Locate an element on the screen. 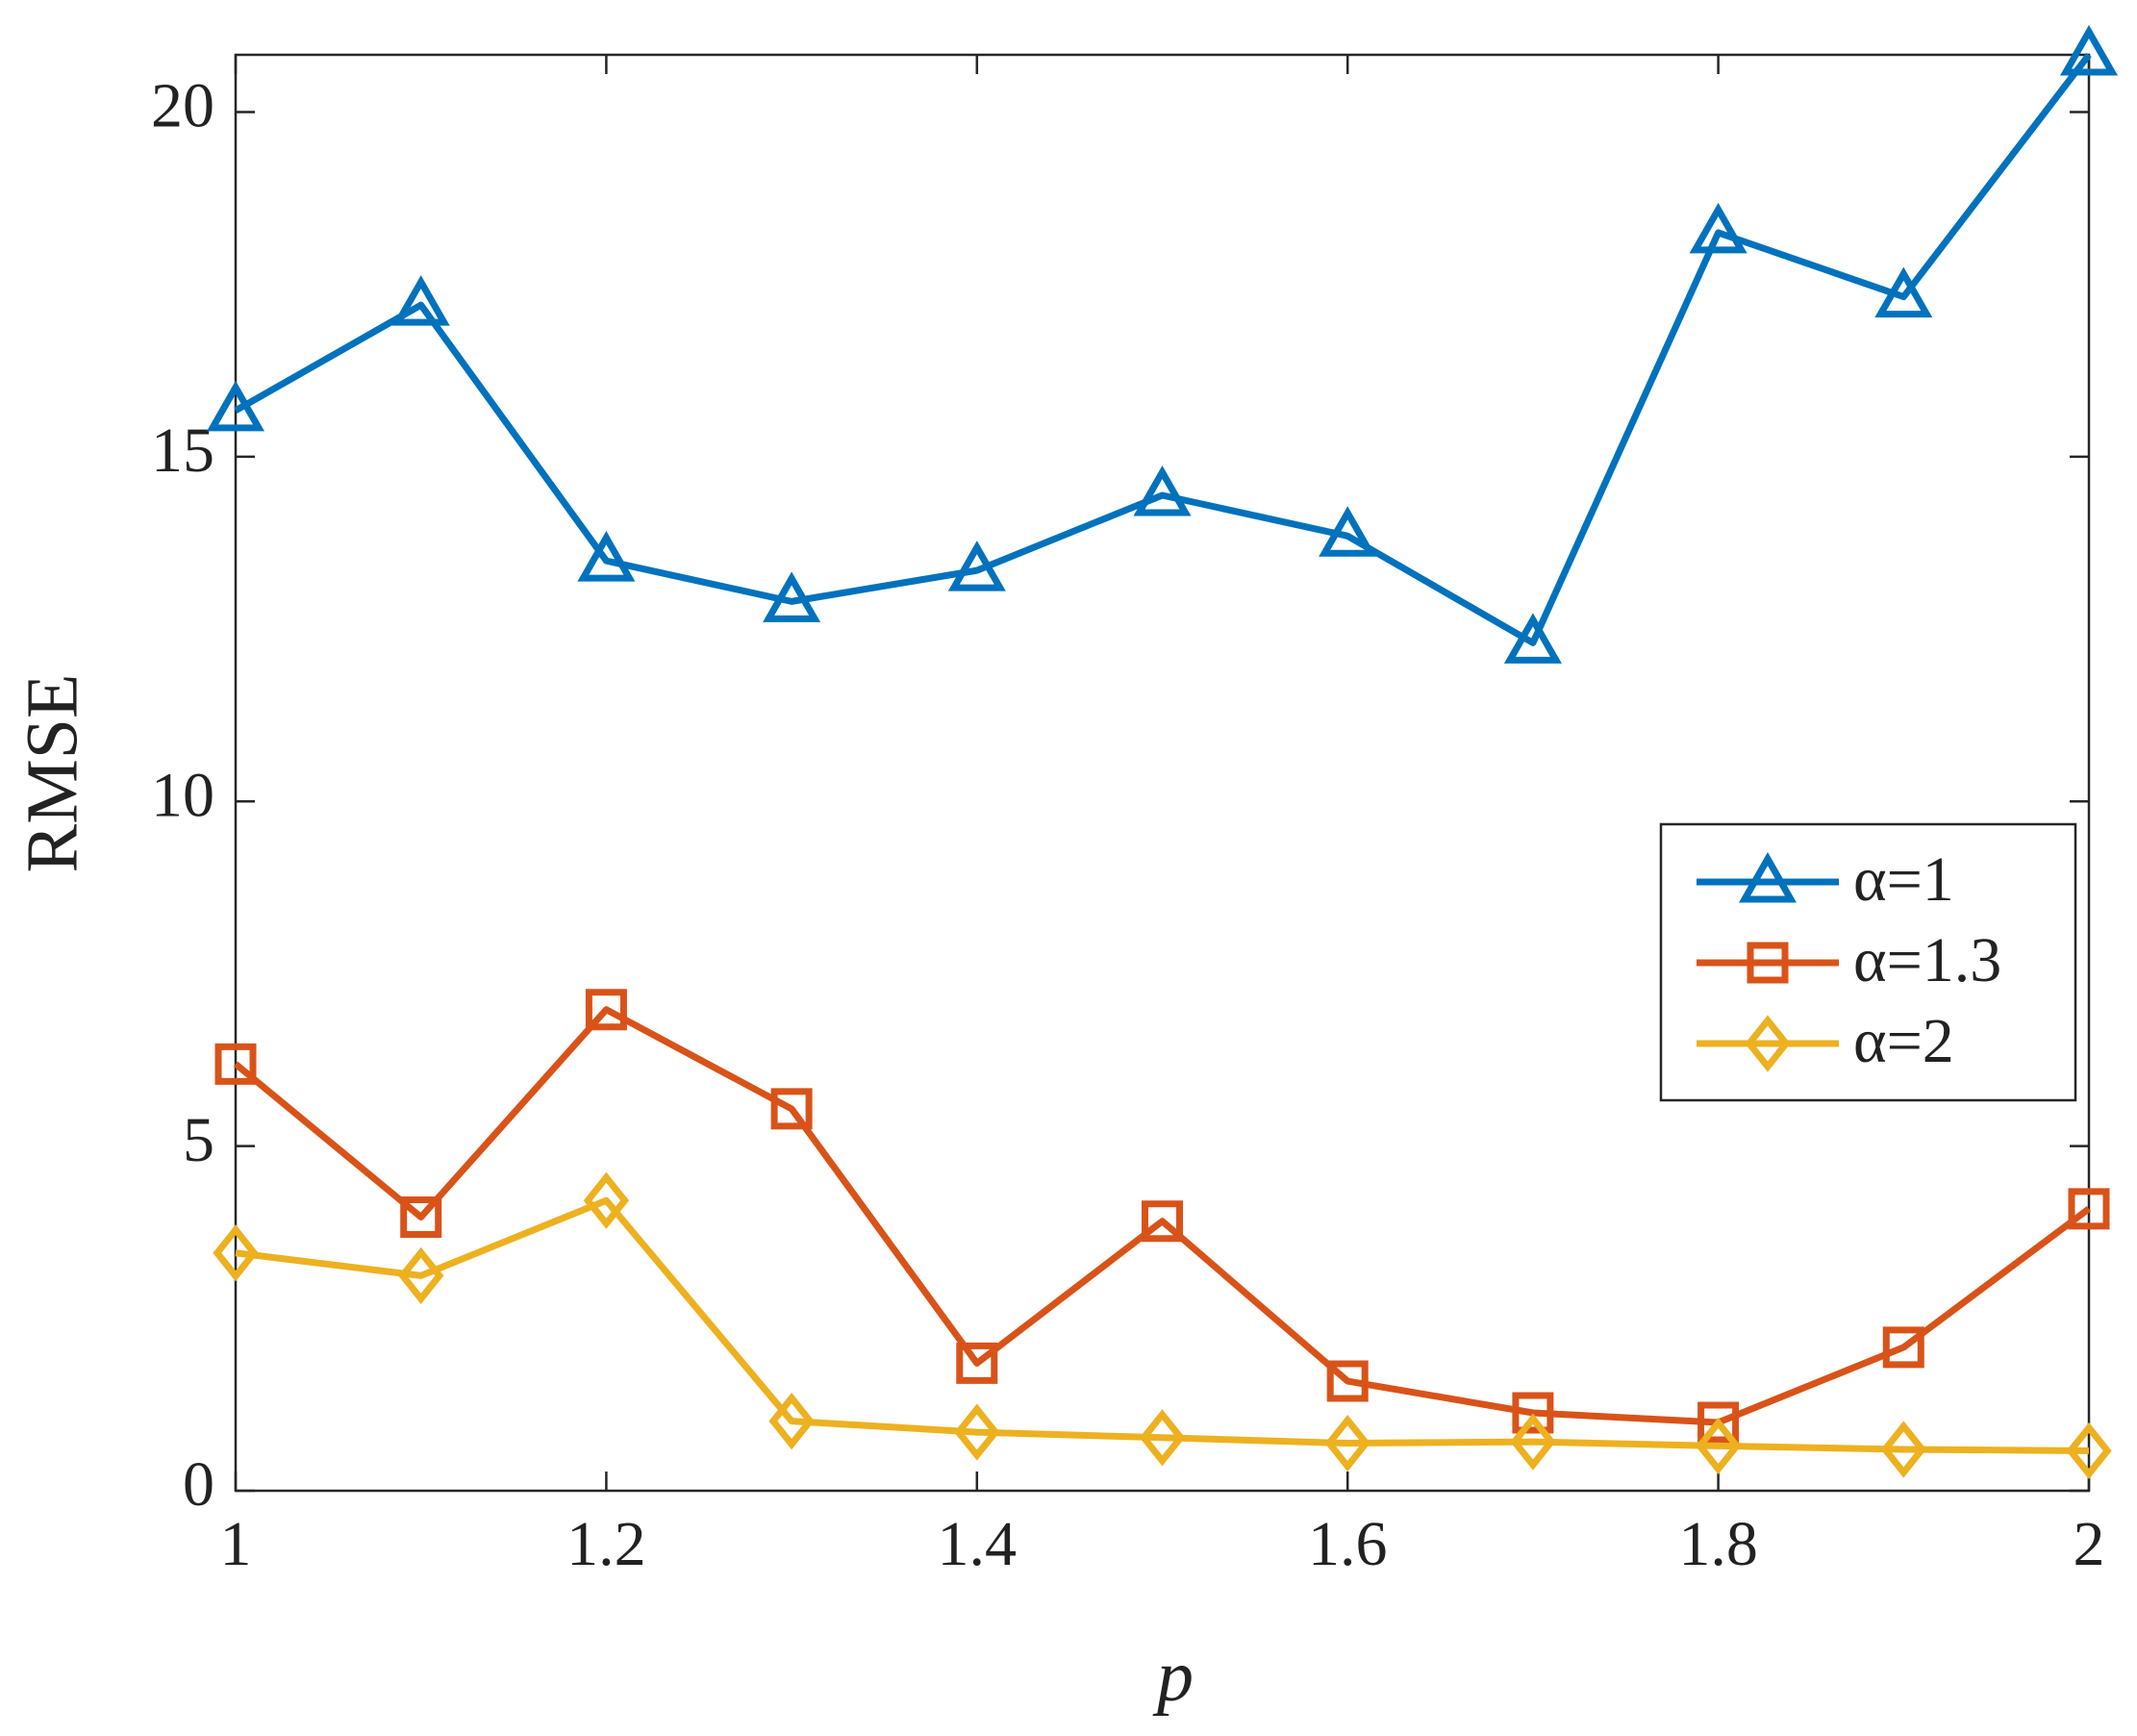 The image size is (2137, 1736). x-tick-label: 2 is located at coordinates (2089, 1544).